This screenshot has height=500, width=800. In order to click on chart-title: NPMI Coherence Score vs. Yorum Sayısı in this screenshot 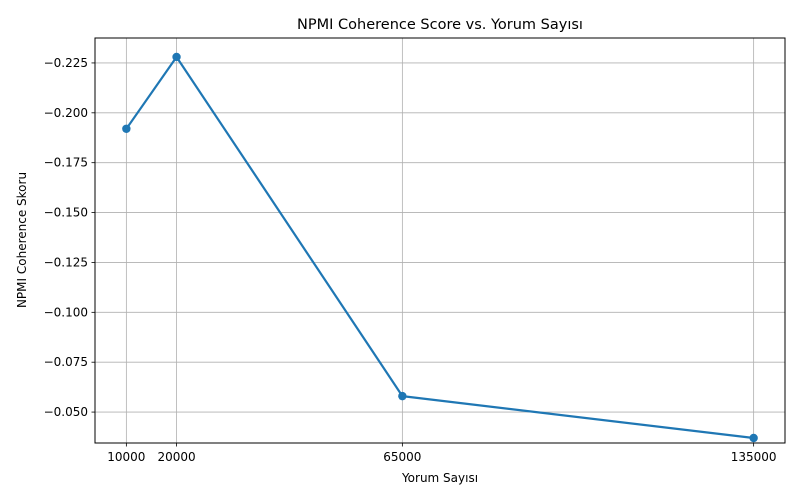, I will do `click(440, 25)`.